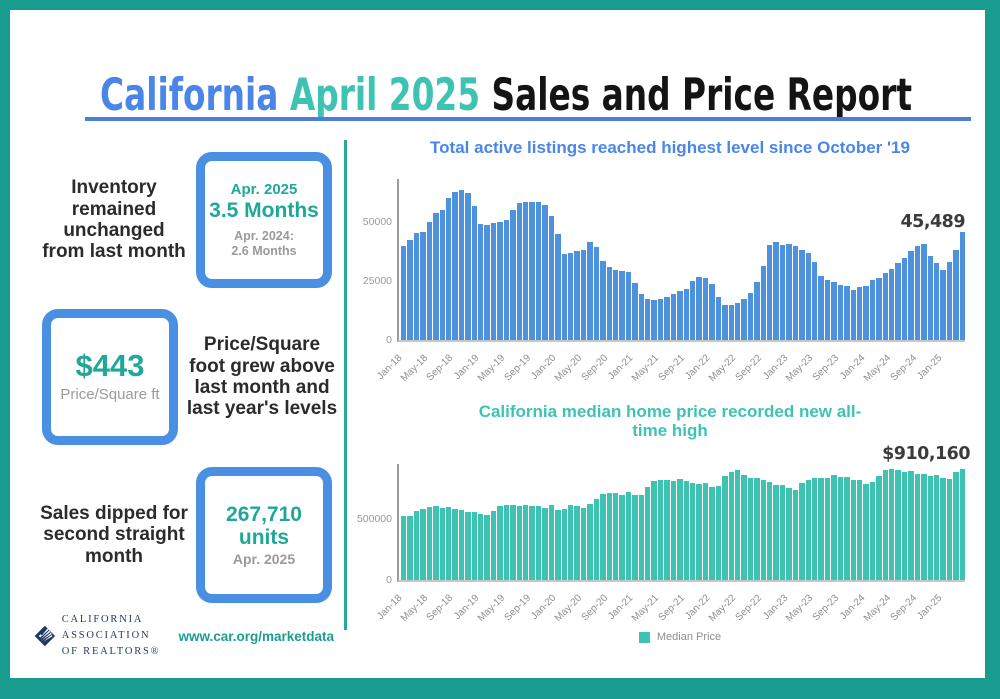  Describe the element at coordinates (517, 368) in the screenshot. I see `x-axis-tick-label: Sep-19` at that location.